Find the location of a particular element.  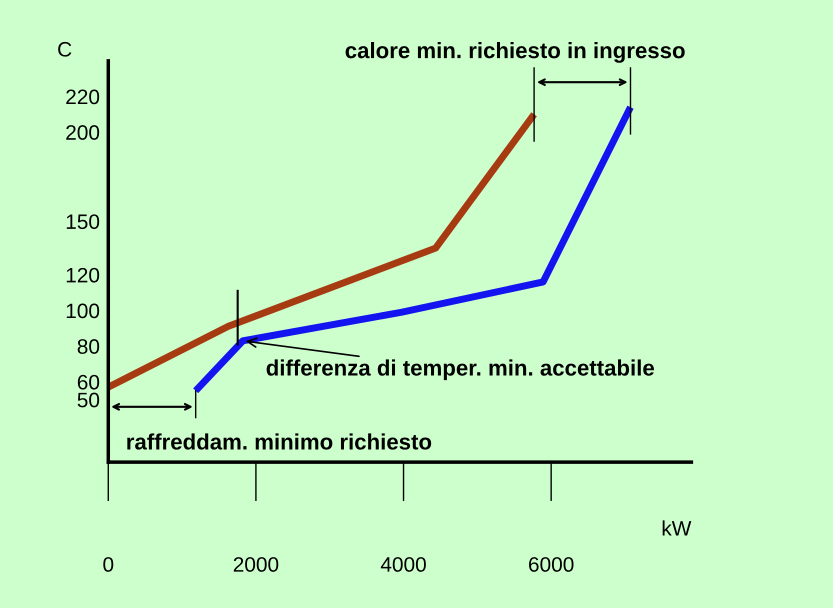

x-tick-label: 4000 is located at coordinates (403, 564).